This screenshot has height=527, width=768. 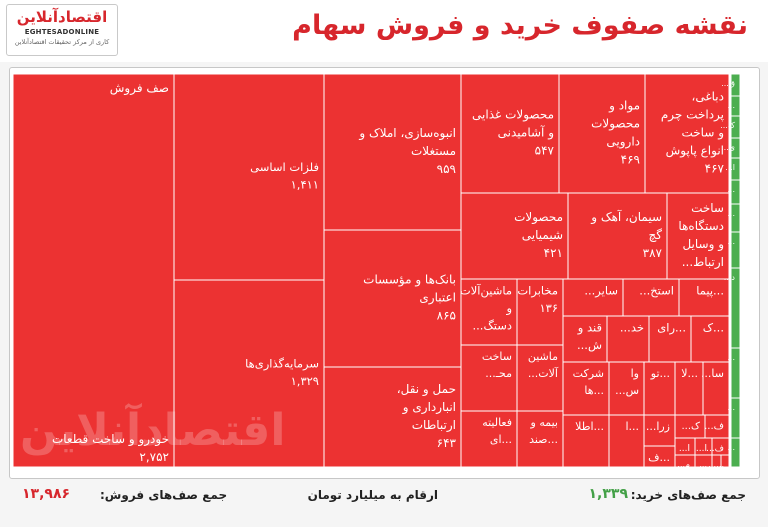 I want to click on treemap-cell-label: محصولات غذایی و آشامیدنی ۵۴۷, so click(x=513, y=133).